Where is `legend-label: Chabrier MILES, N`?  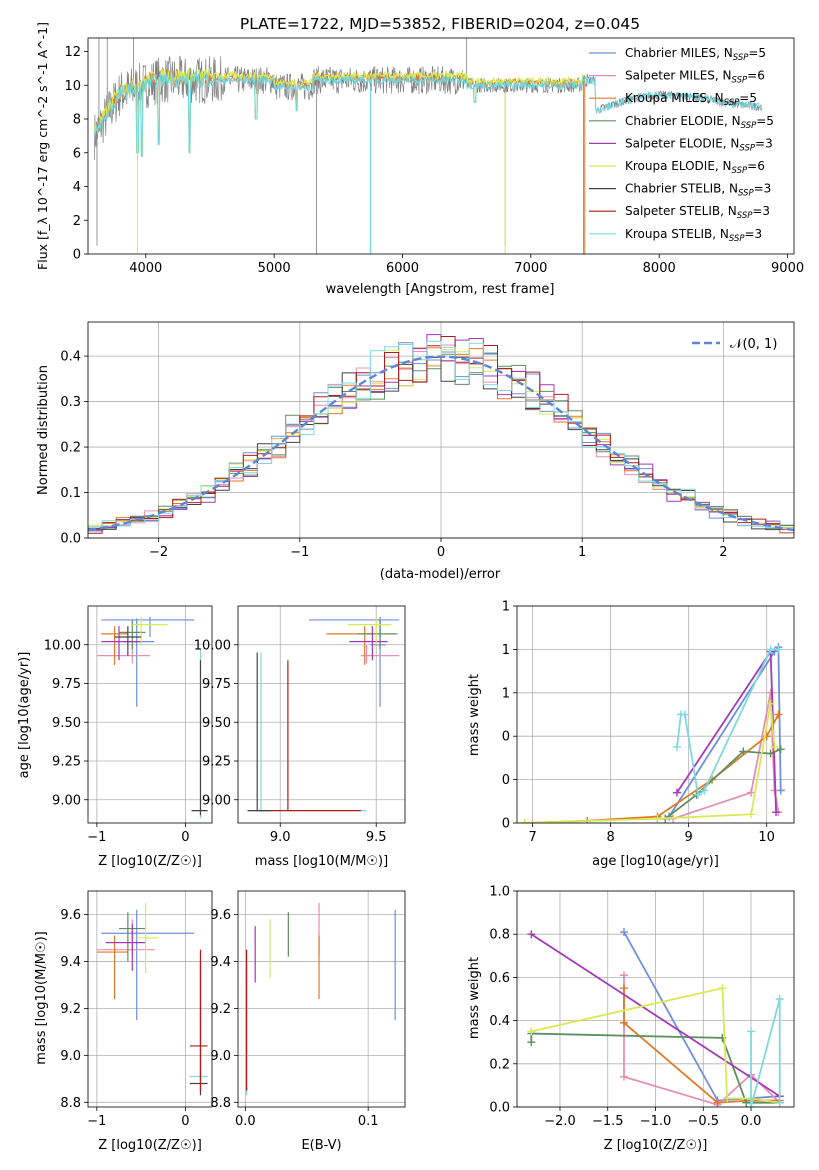 legend-label: Chabrier MILES, N is located at coordinates (679, 53).